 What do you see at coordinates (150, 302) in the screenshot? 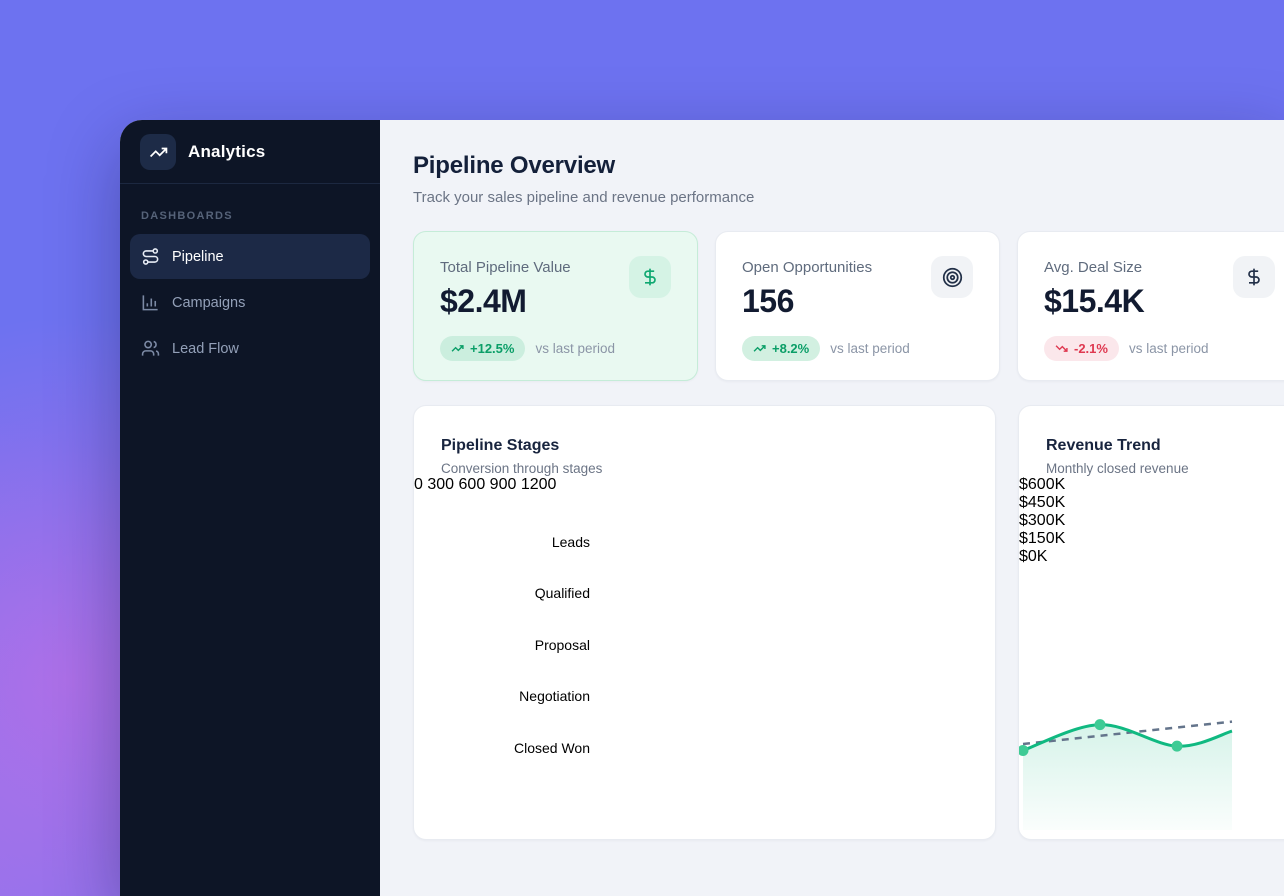
I see `bar-chart-icon` at bounding box center [150, 302].